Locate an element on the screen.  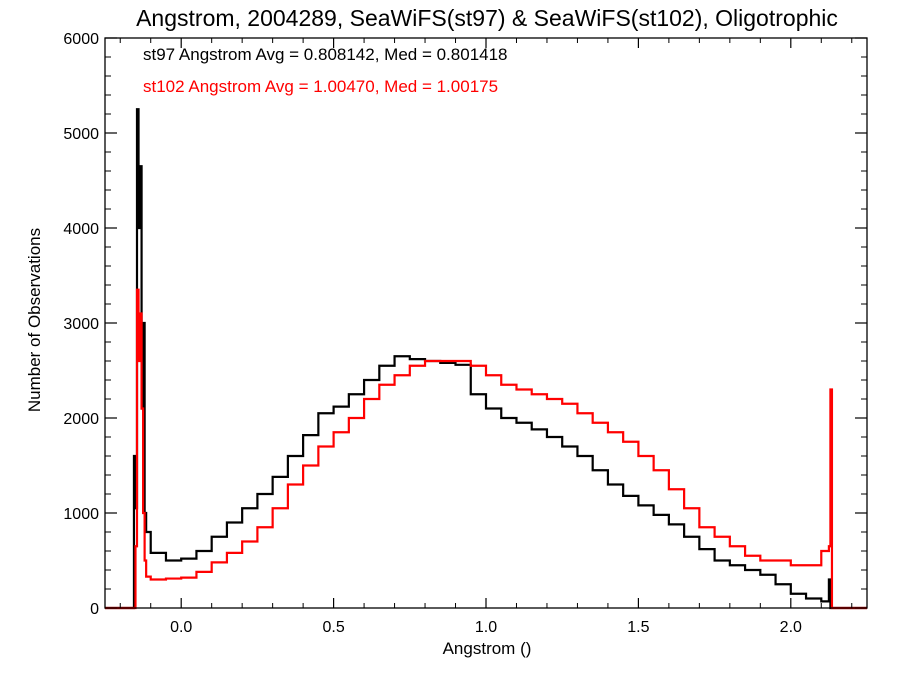
y-tick-label: 1000 is located at coordinates (81, 514).